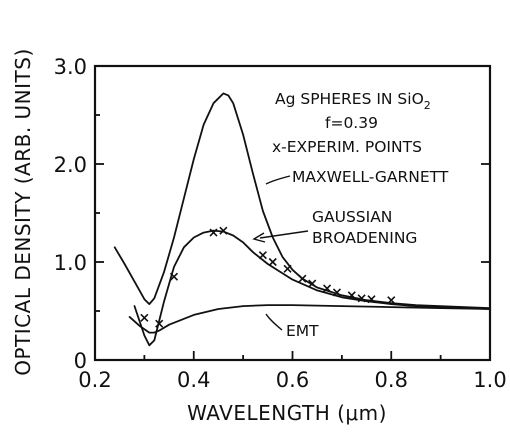 The image size is (510, 434). I want to click on annotation-title-subscript: 2, so click(427, 105).